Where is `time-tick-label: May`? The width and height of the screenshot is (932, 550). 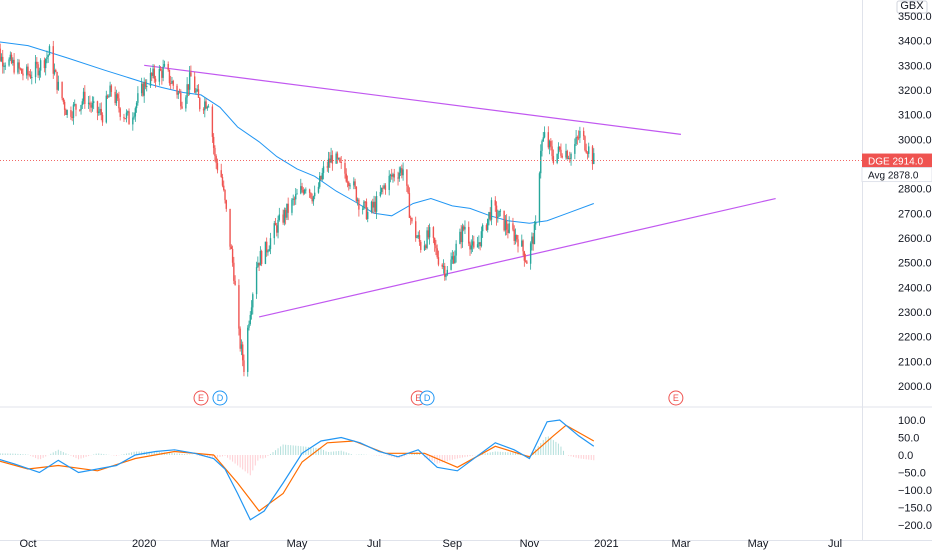
time-tick-label: May is located at coordinates (297, 544).